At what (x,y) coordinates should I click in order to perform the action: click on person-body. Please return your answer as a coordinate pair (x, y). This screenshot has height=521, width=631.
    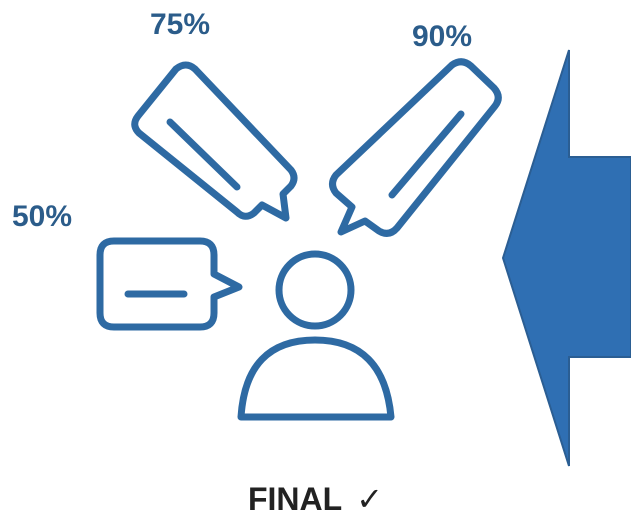
    Looking at the image, I should click on (316, 378).